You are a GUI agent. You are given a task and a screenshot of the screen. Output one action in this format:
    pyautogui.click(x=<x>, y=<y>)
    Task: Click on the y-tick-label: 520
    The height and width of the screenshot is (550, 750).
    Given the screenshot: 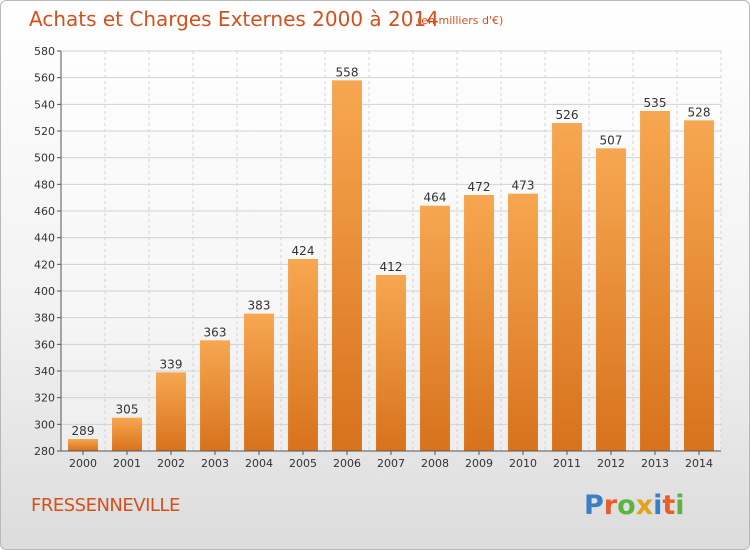 What is the action you would take?
    pyautogui.click(x=44, y=131)
    